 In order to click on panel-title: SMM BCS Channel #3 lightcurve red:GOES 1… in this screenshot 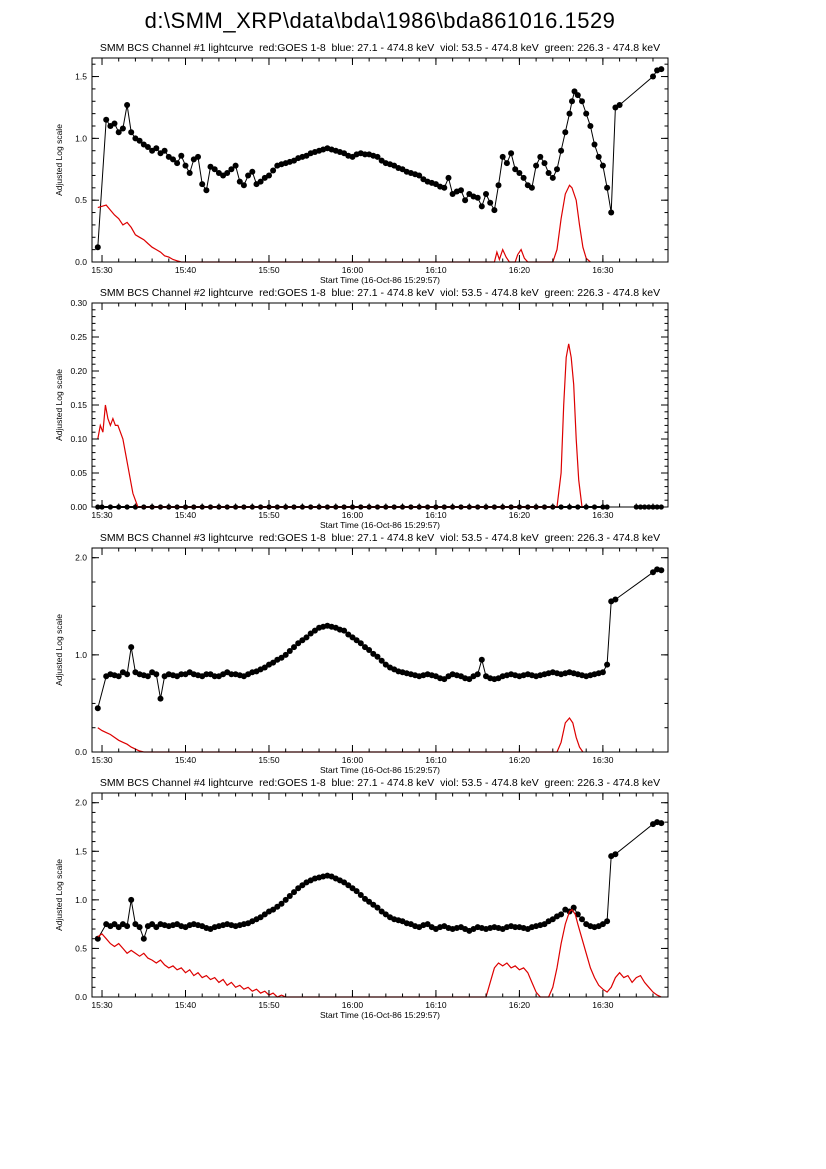, I will do `click(380, 538)`.